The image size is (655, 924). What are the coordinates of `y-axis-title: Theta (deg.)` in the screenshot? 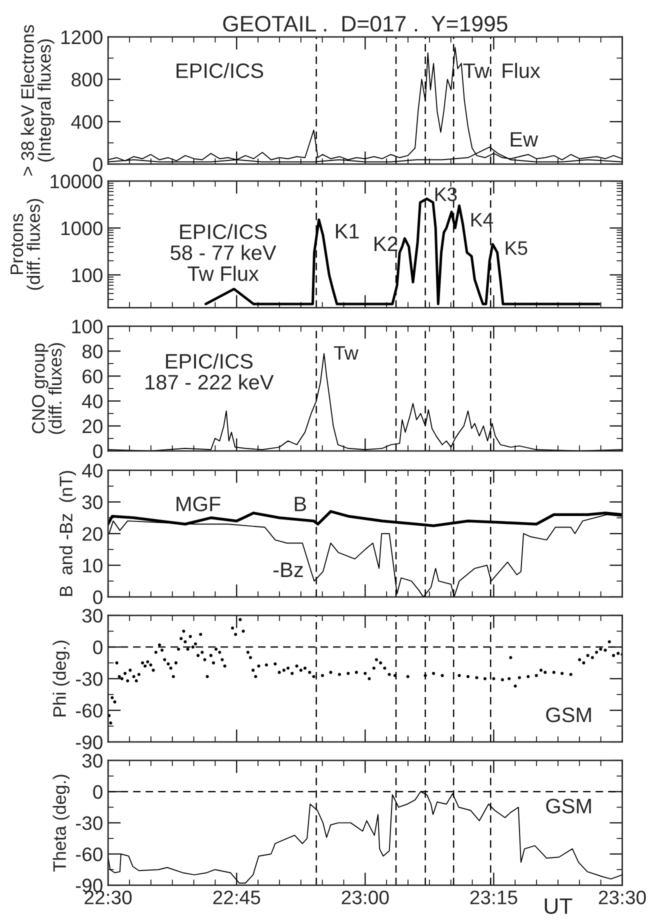 It's located at (61, 823).